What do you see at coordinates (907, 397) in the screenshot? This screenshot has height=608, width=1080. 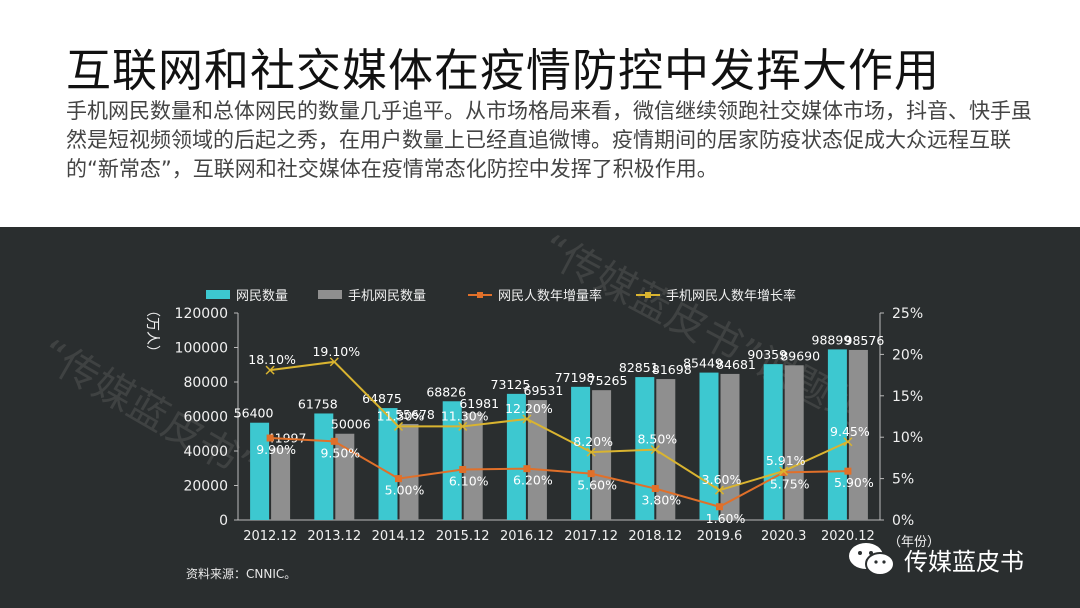 I see `y-tick-label-right: 15%` at bounding box center [907, 397].